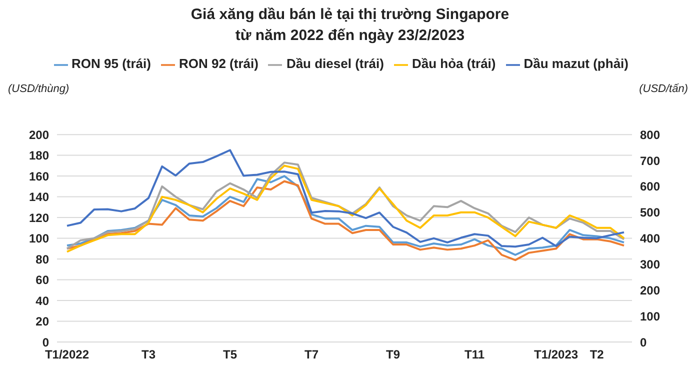 The height and width of the screenshot is (381, 700). What do you see at coordinates (39, 197) in the screenshot?
I see `y-tick-label: 140` at bounding box center [39, 197].